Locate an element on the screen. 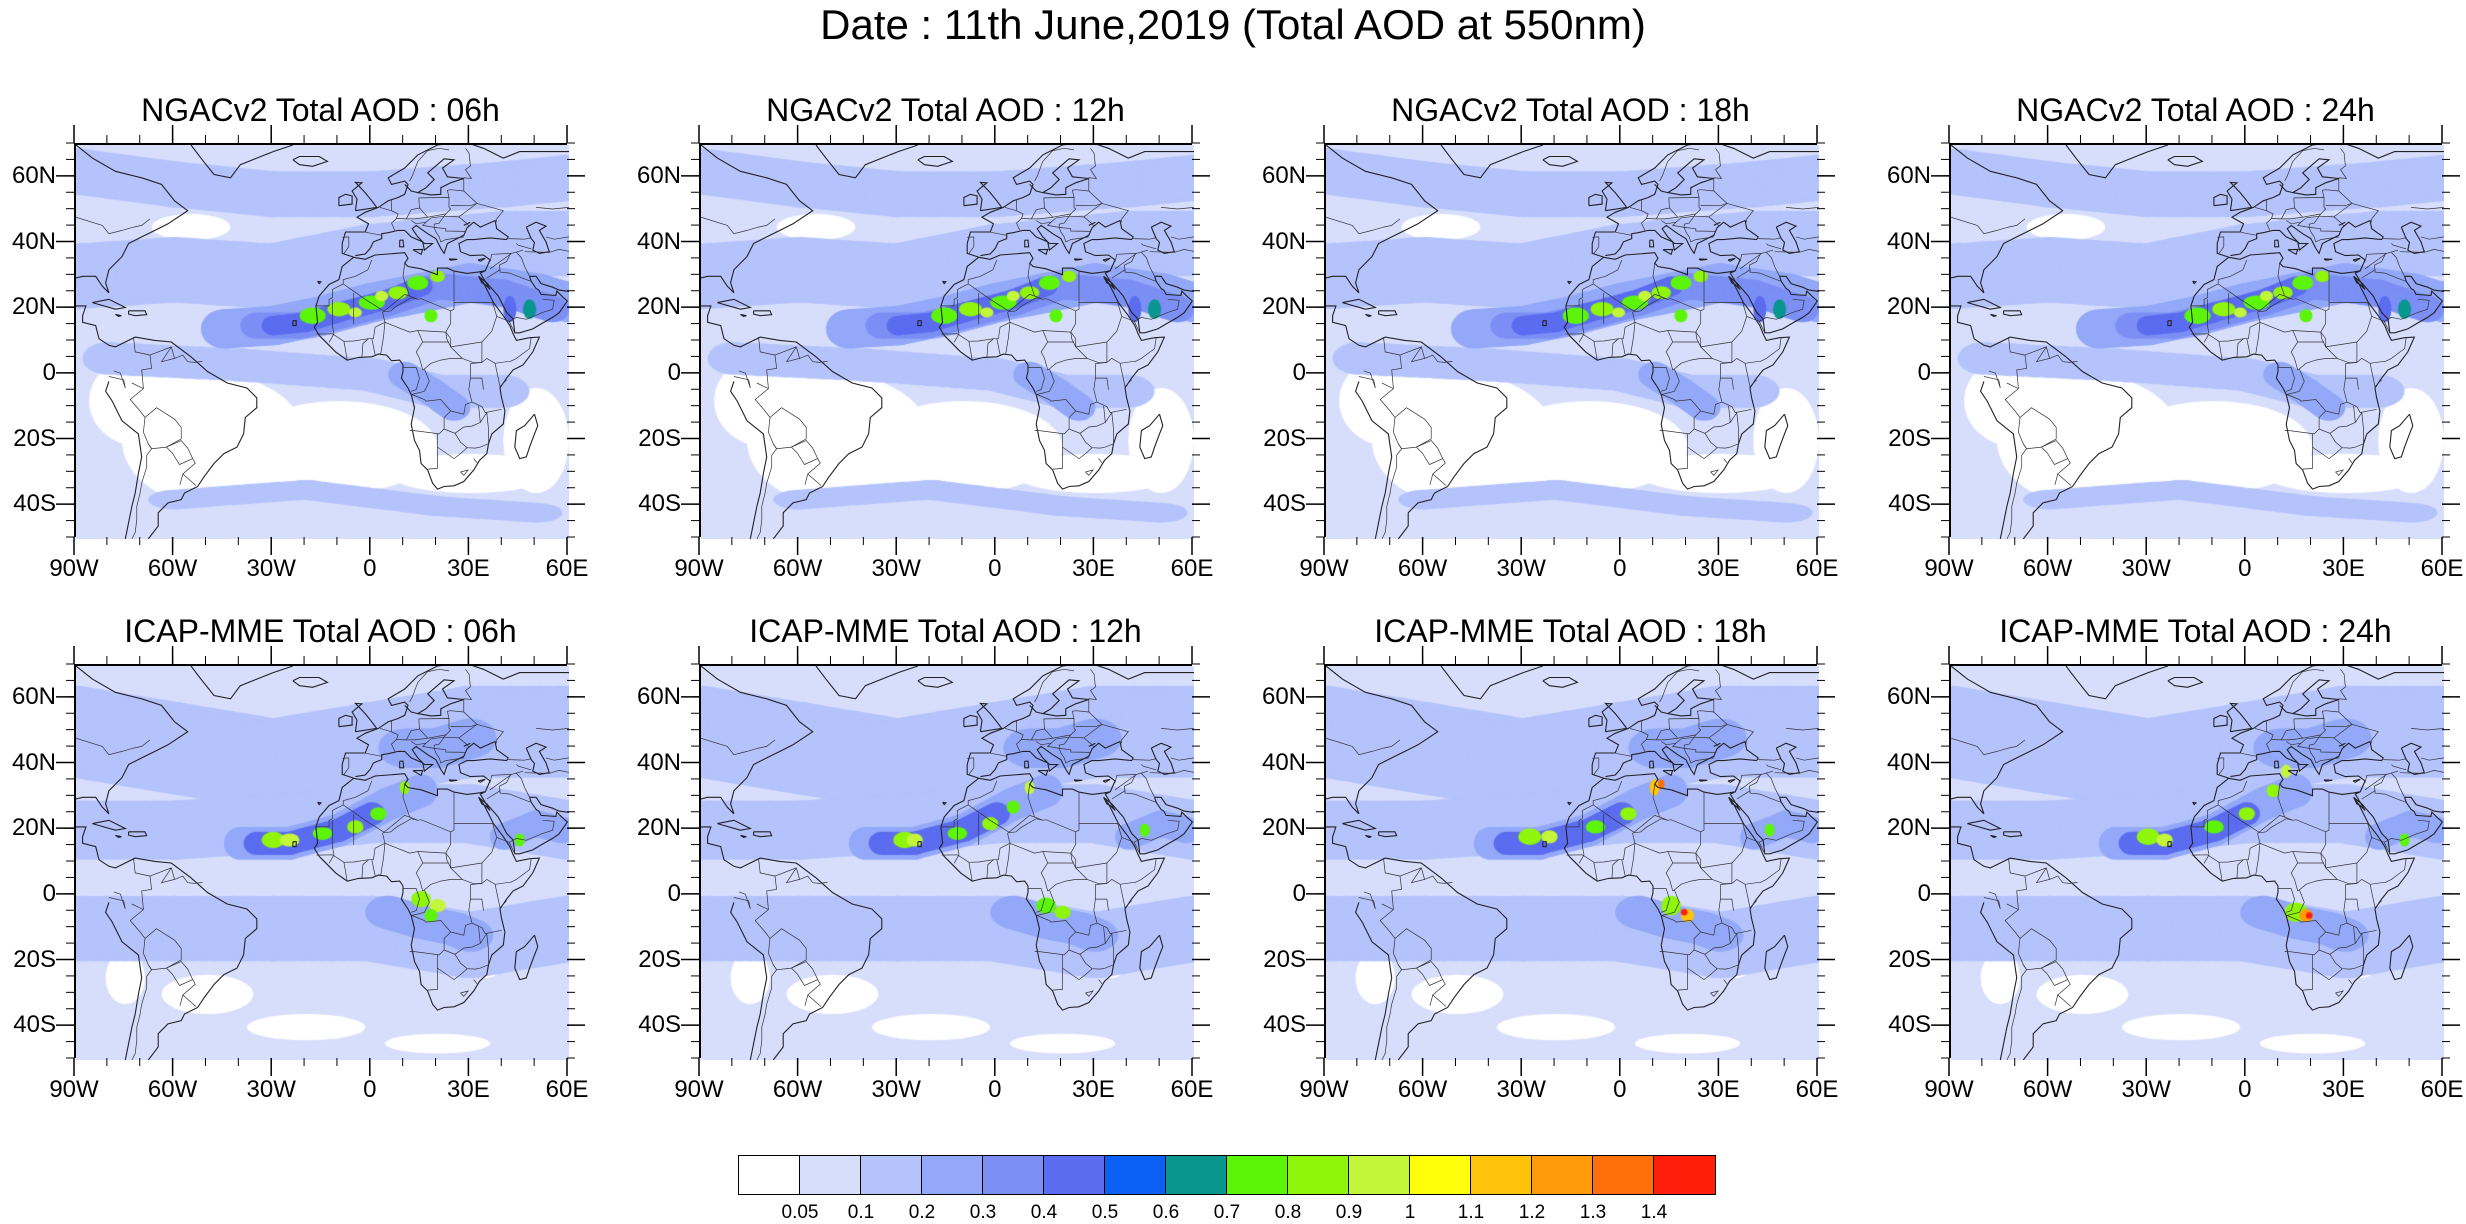 The height and width of the screenshot is (1224, 2466). colorbar-label: 0.9 is located at coordinates (1349, 1213).